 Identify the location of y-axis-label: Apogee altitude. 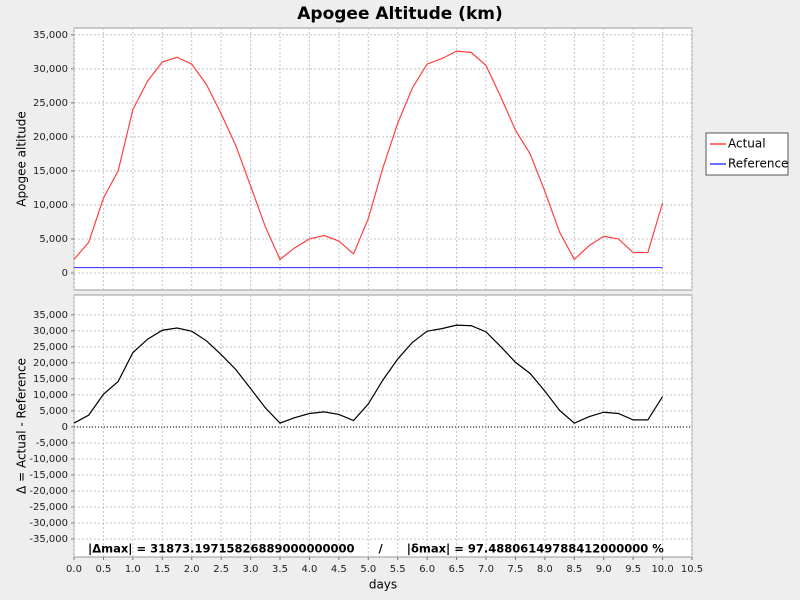
(22, 158).